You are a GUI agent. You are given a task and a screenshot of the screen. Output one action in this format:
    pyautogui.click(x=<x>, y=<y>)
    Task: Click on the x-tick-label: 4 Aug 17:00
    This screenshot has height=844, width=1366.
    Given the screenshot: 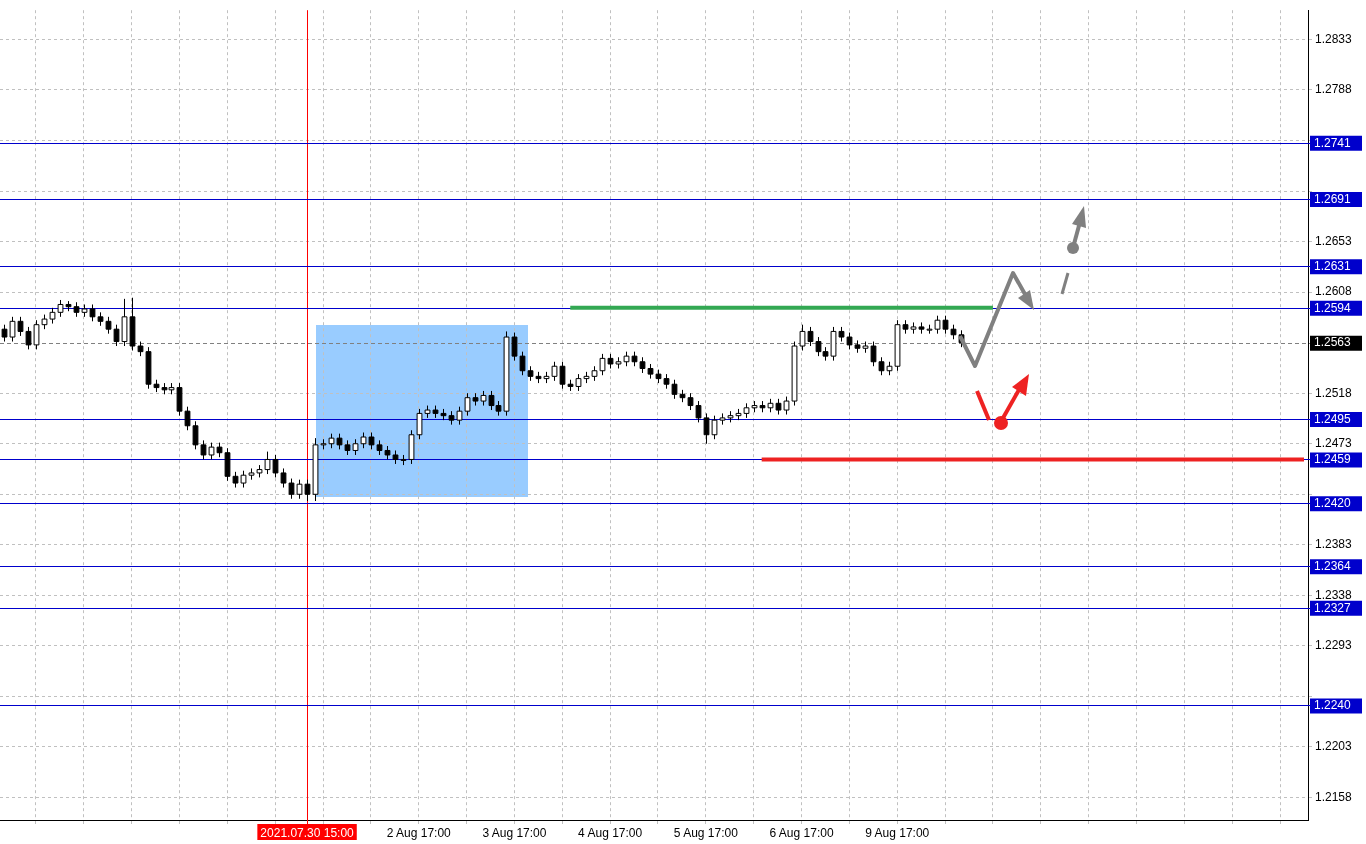 What is the action you would take?
    pyautogui.click(x=610, y=832)
    